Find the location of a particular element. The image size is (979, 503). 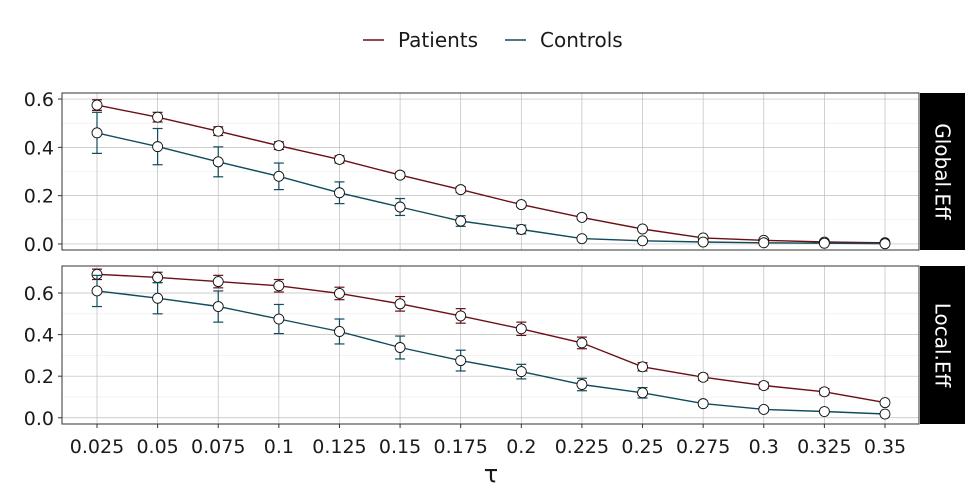

legend-label-controls: Controls is located at coordinates (581, 40).